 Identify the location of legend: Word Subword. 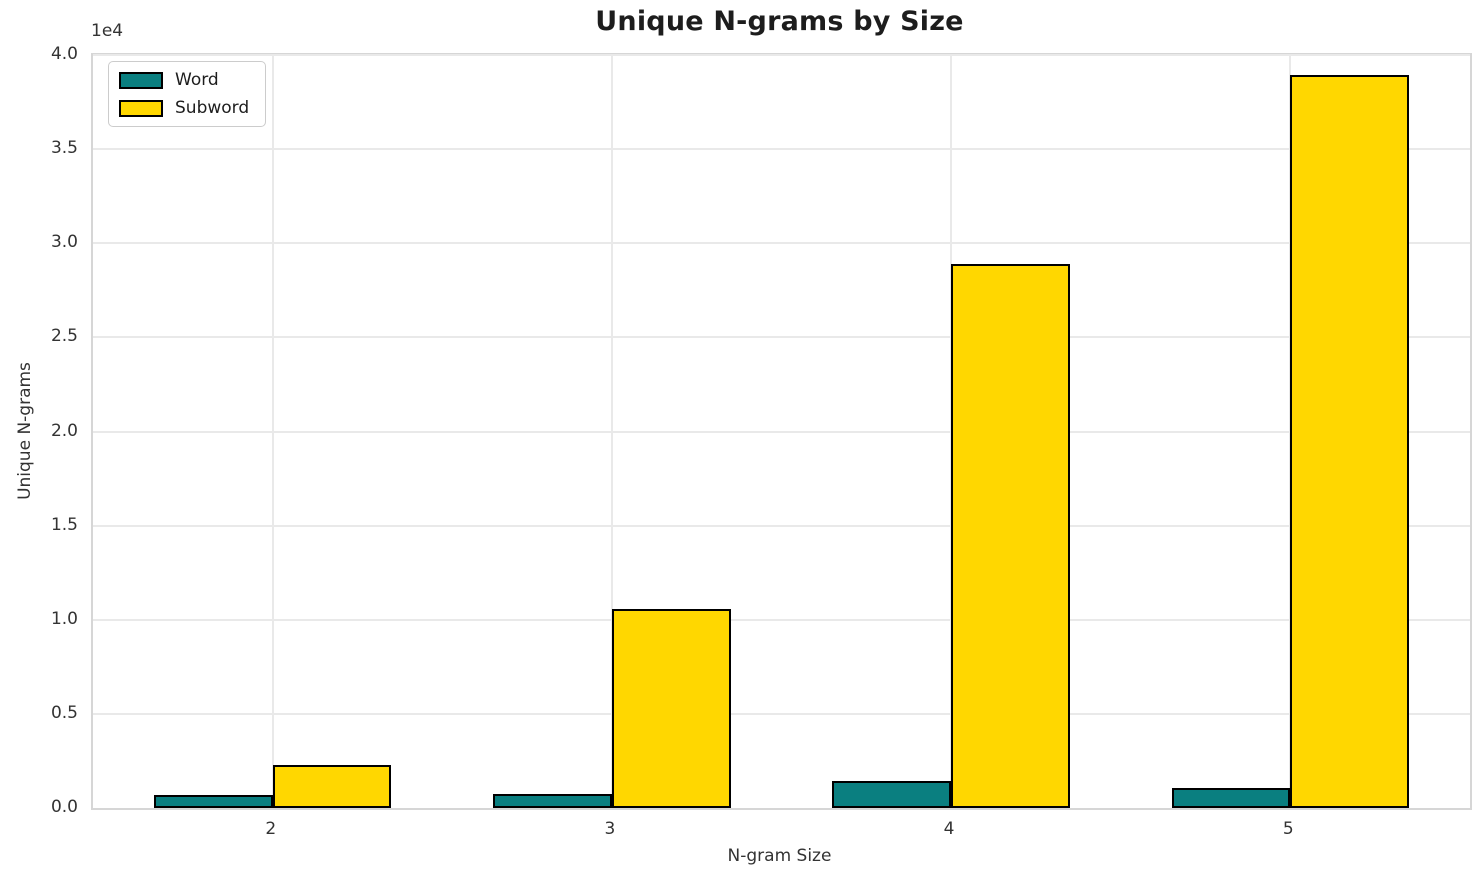
(187, 94).